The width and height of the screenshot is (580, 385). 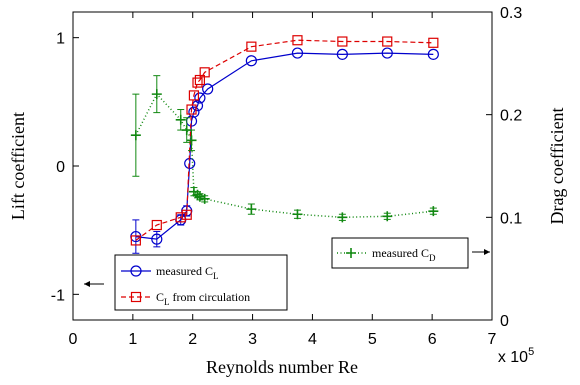 What do you see at coordinates (557, 165) in the screenshot?
I see `y-axis-right-title: Drag coefficient` at bounding box center [557, 165].